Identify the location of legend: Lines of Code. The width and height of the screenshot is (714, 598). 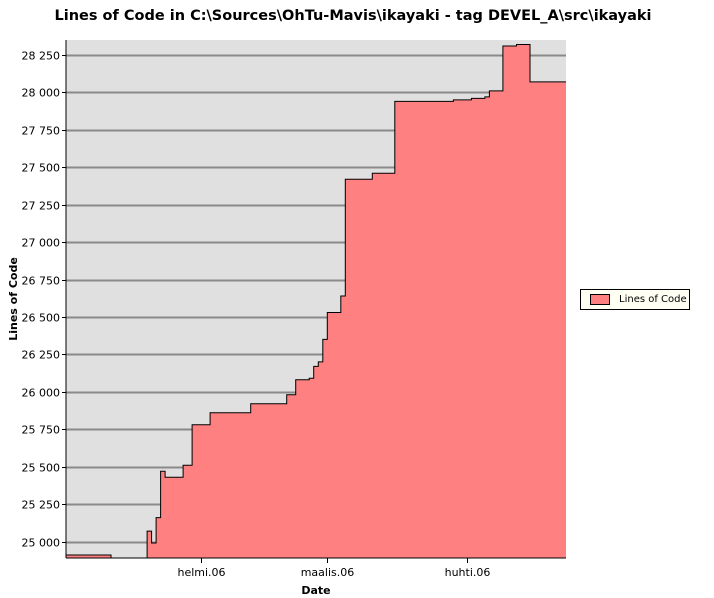
(635, 299).